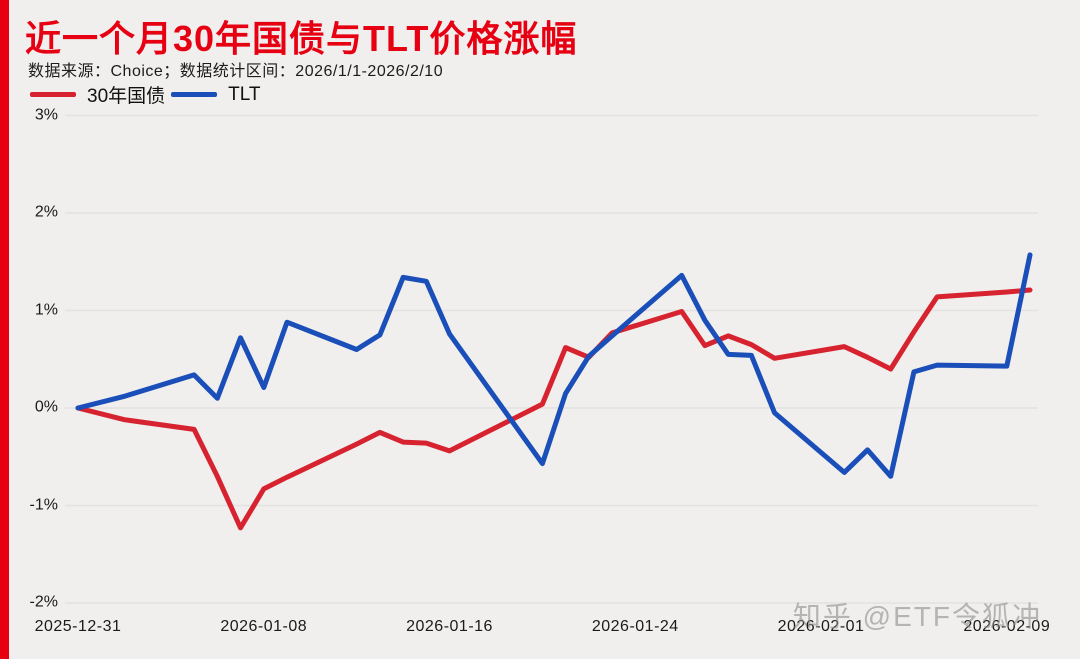 The image size is (1080, 659). Describe the element at coordinates (46, 212) in the screenshot. I see `y-tick-label: 2%` at that location.